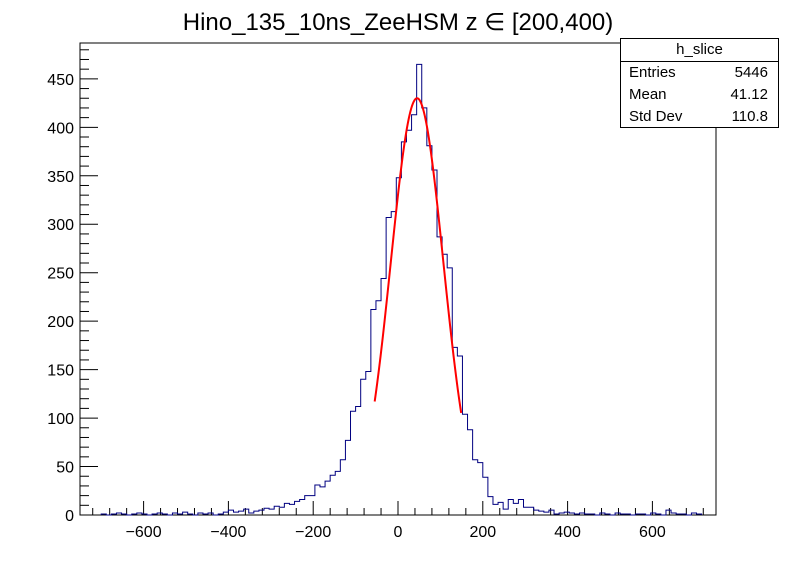 This screenshot has width=796, height=572. I want to click on x-tick-label: −400, so click(228, 532).